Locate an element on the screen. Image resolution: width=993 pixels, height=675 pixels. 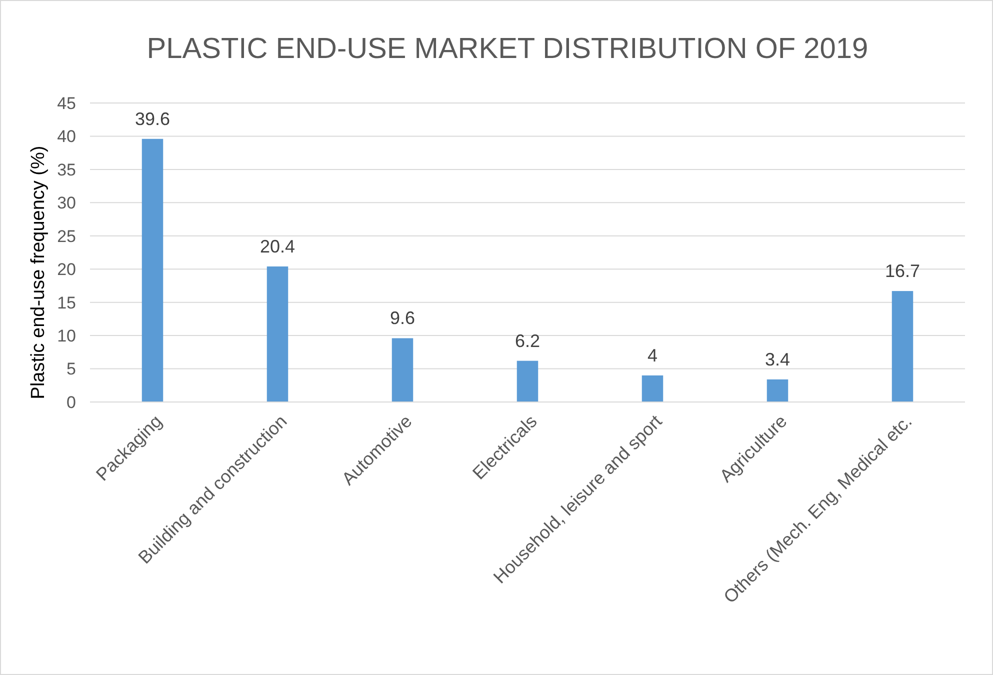
y-axis-title: Plastic end-use frequency (%) is located at coordinates (38, 273).